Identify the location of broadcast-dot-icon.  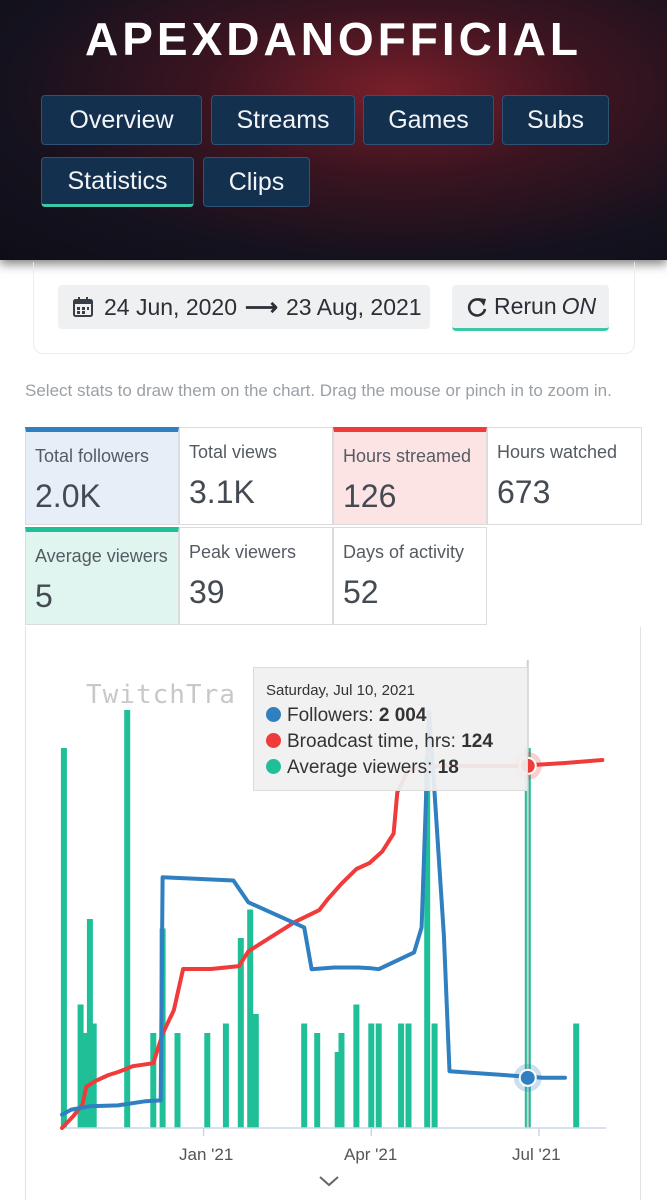
(273, 740).